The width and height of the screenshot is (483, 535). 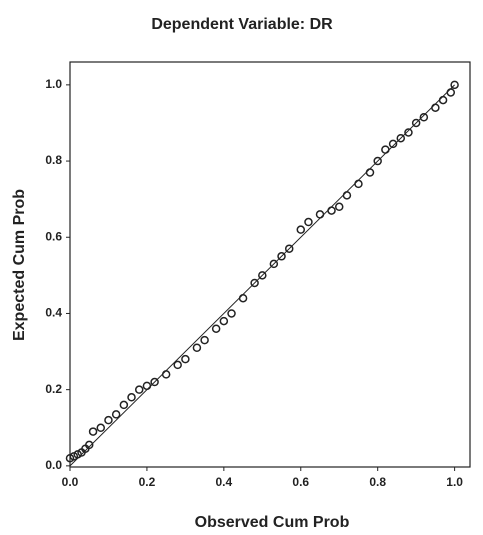 What do you see at coordinates (454, 482) in the screenshot?
I see `x-tick-label: 1.0` at bounding box center [454, 482].